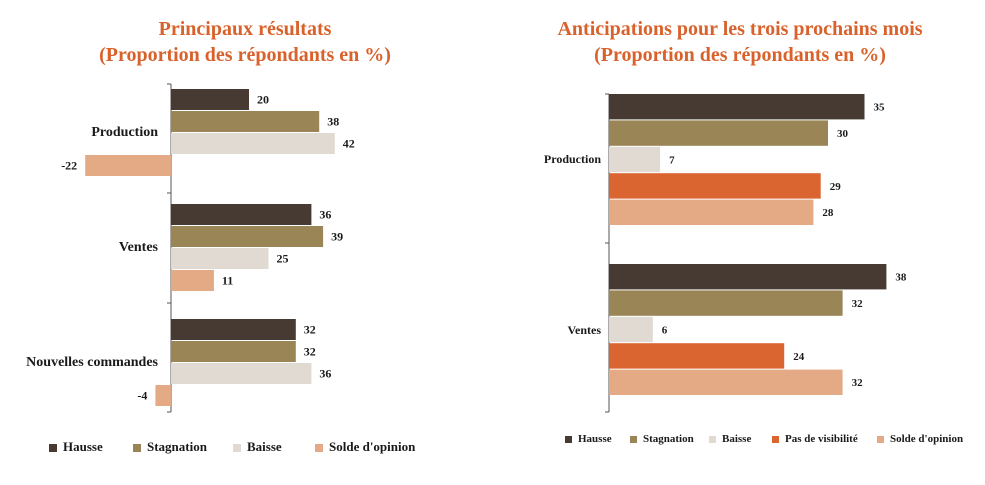 Image resolution: width=985 pixels, height=485 pixels. I want to click on data-label-pas-de-visibilite-ventes: 24, so click(799, 357).